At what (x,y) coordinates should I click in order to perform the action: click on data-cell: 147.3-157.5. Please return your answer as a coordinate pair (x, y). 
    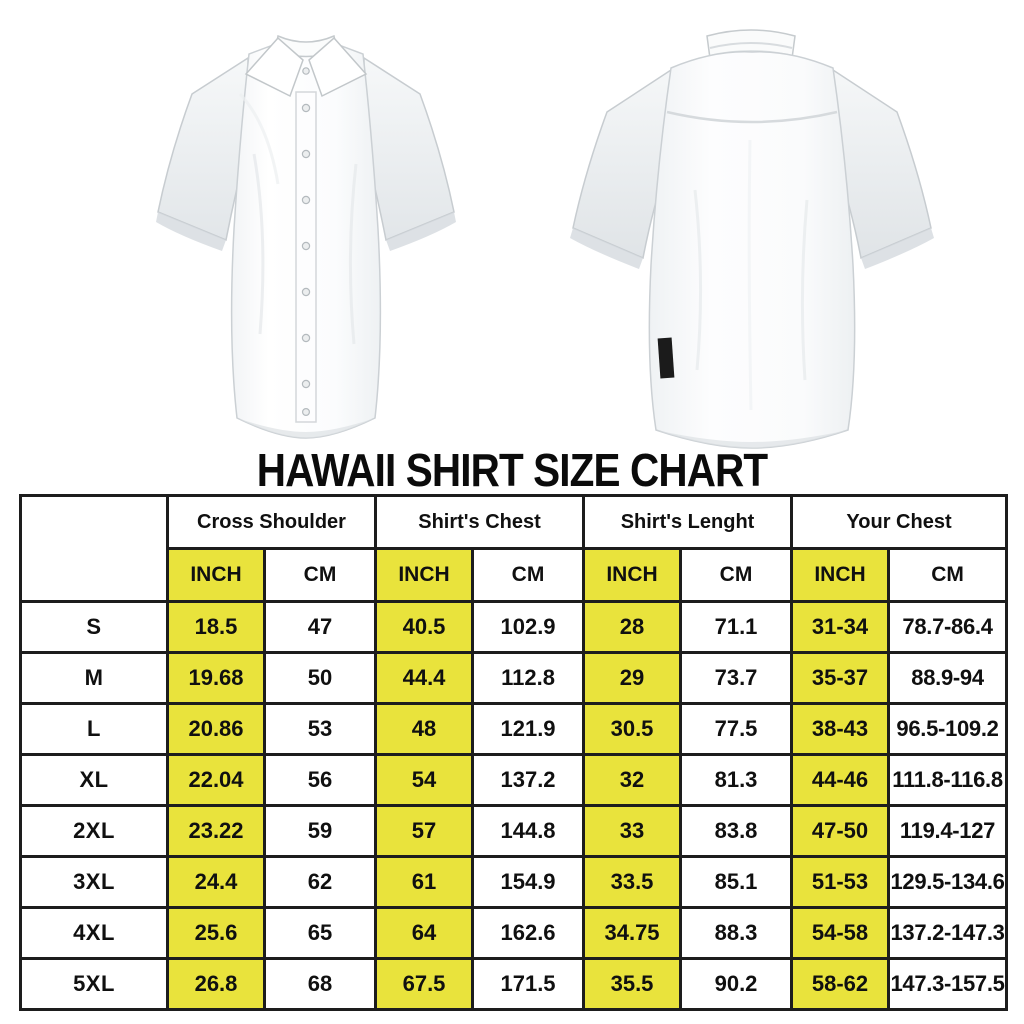
    Looking at the image, I should click on (948, 984).